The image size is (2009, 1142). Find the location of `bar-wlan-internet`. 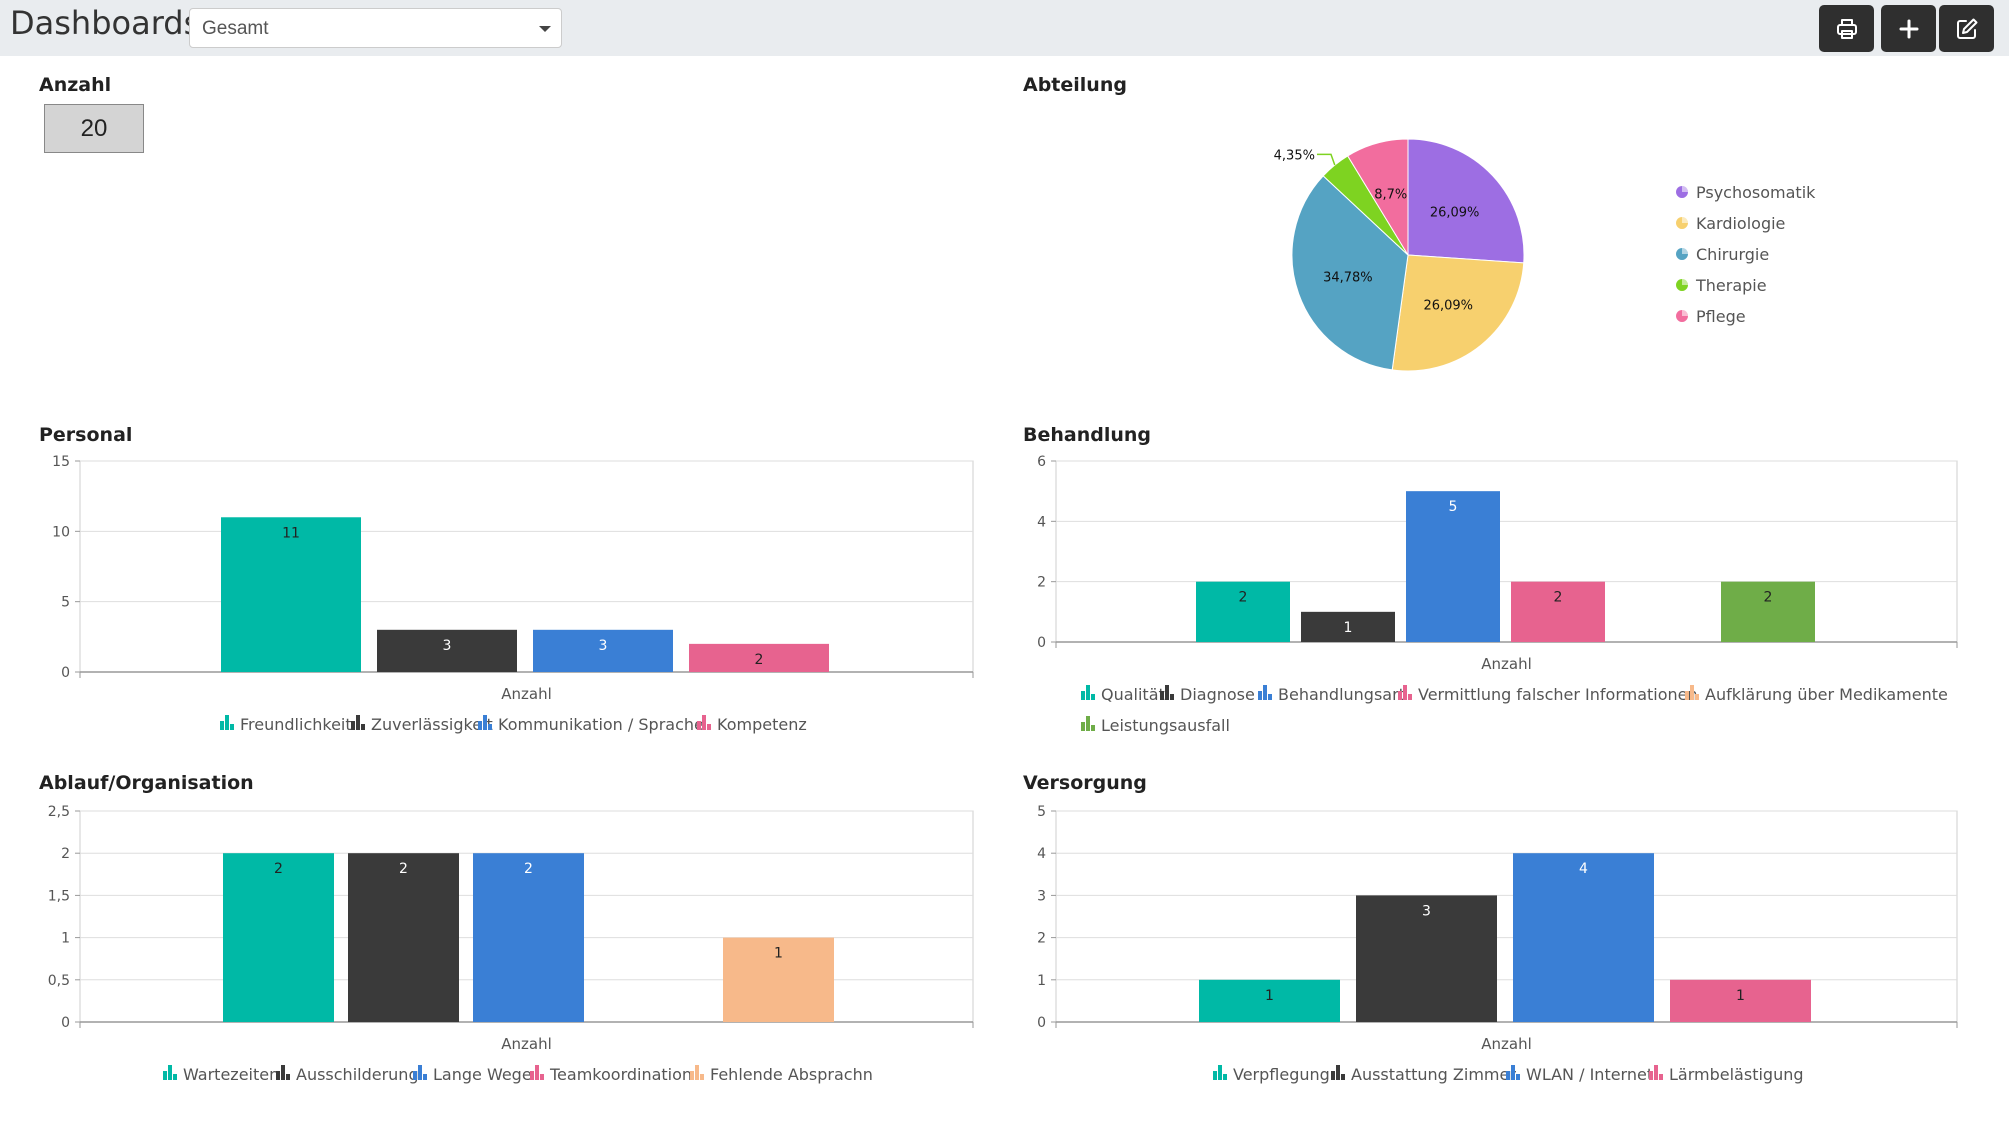

bar-wlan-internet is located at coordinates (1583, 937).